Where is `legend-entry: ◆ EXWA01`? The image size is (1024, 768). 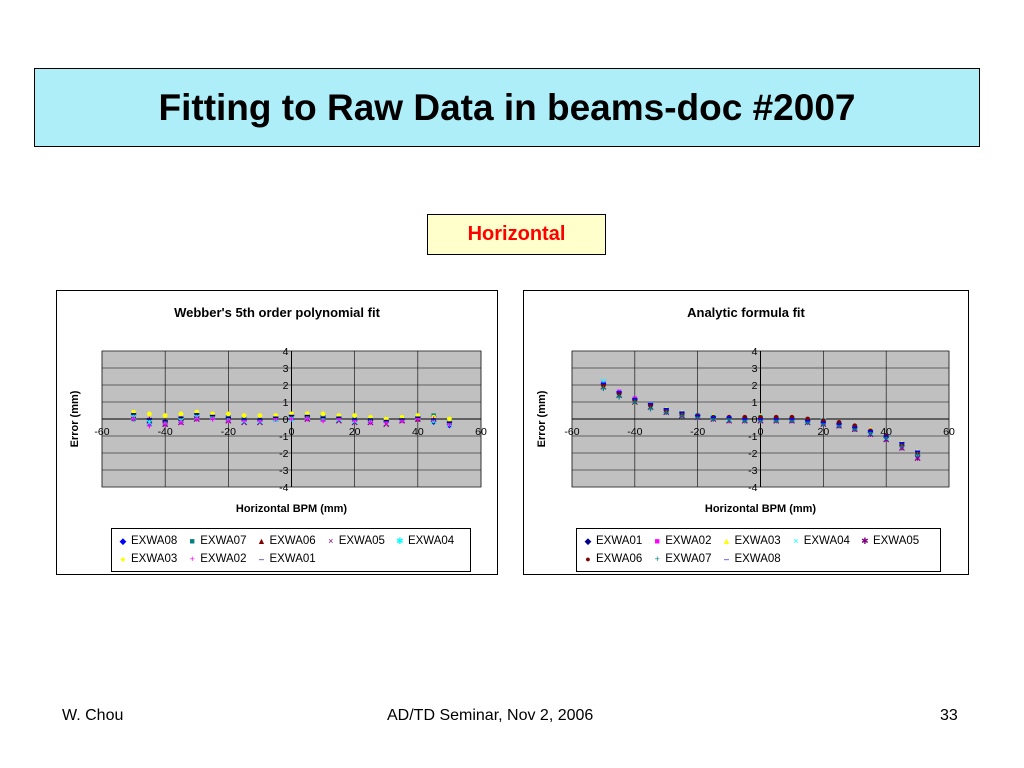 legend-entry: ◆ EXWA01 is located at coordinates (613, 541).